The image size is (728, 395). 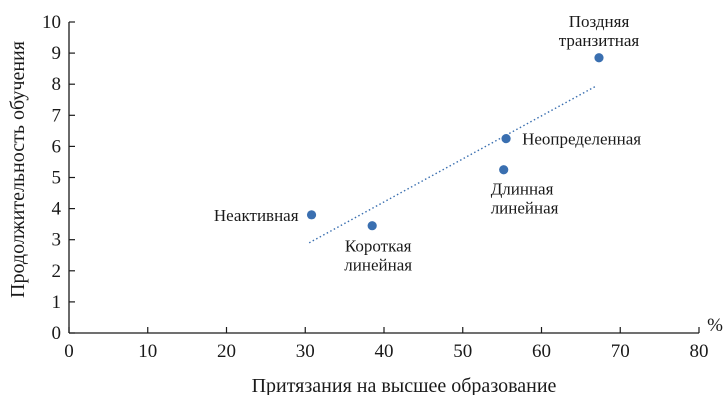 I want to click on x-tick-label: 50, so click(x=462, y=351).